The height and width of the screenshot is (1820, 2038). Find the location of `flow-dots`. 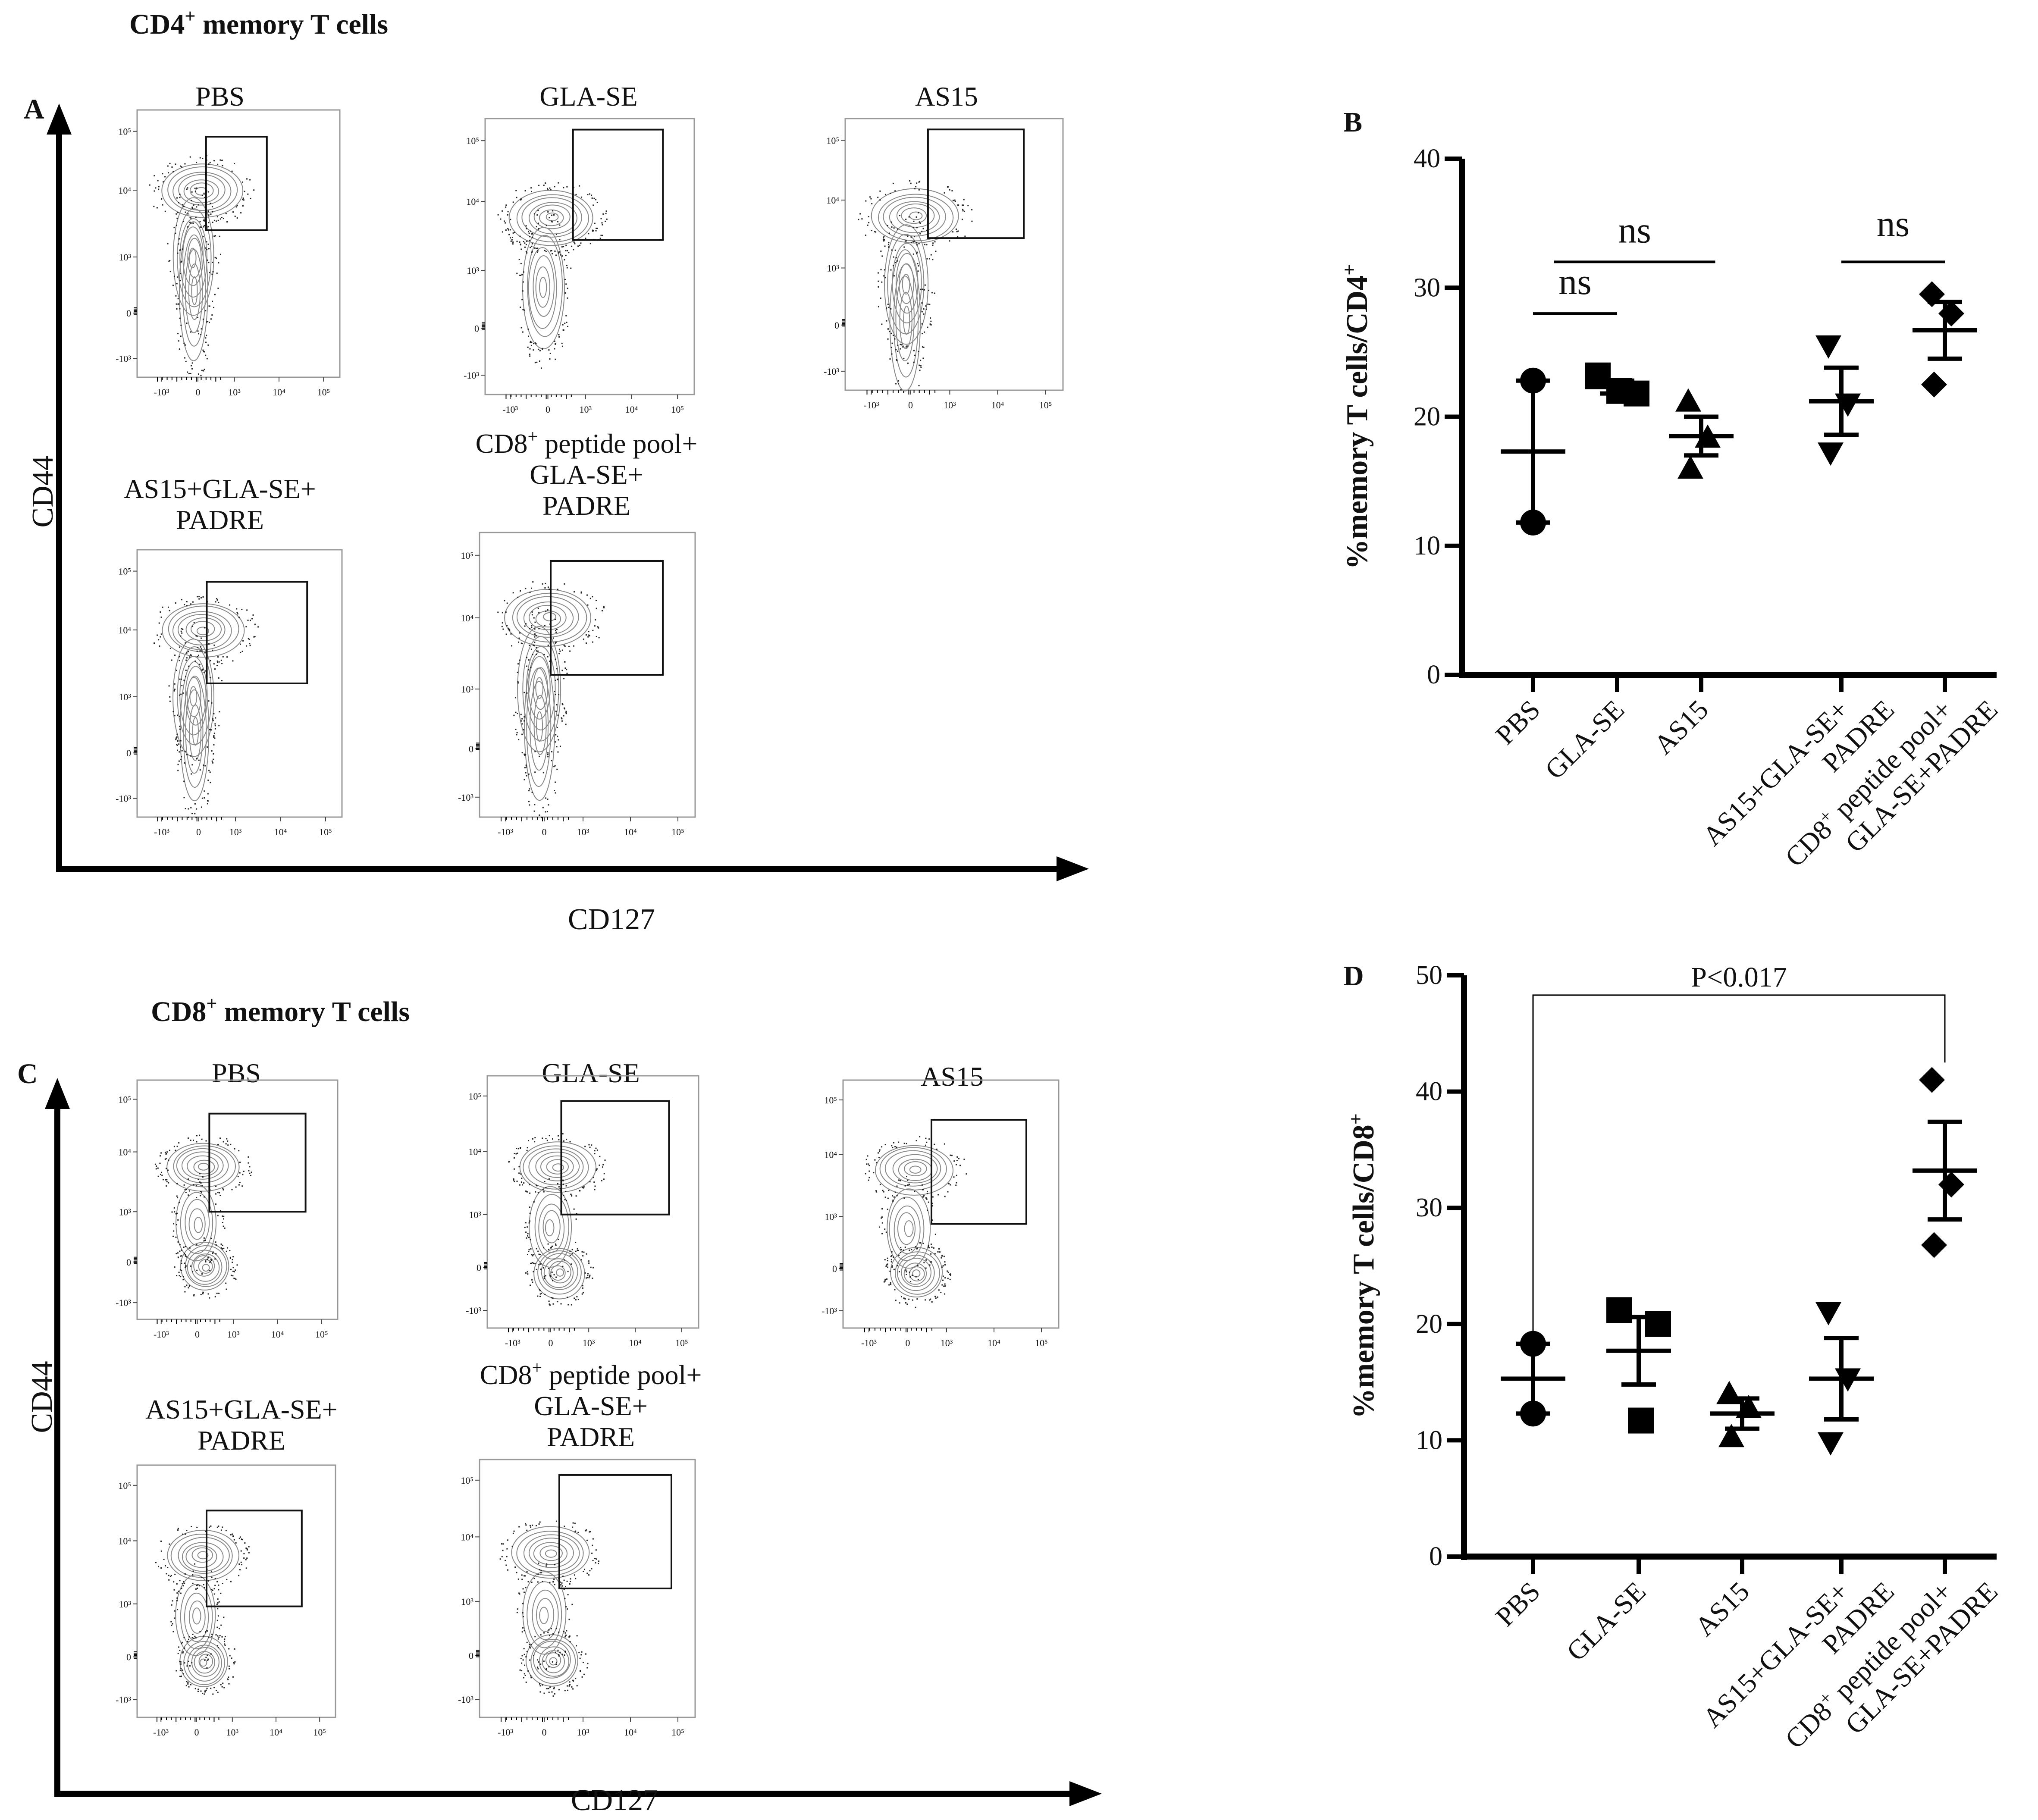

flow-dots is located at coordinates (202, 1610).